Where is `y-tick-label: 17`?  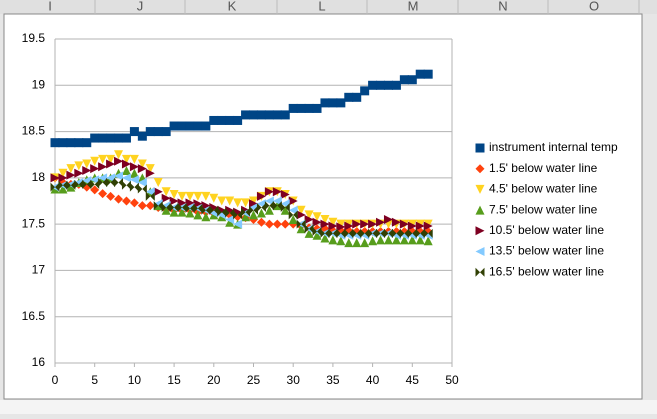
y-tick-label: 17 is located at coordinates (39, 270).